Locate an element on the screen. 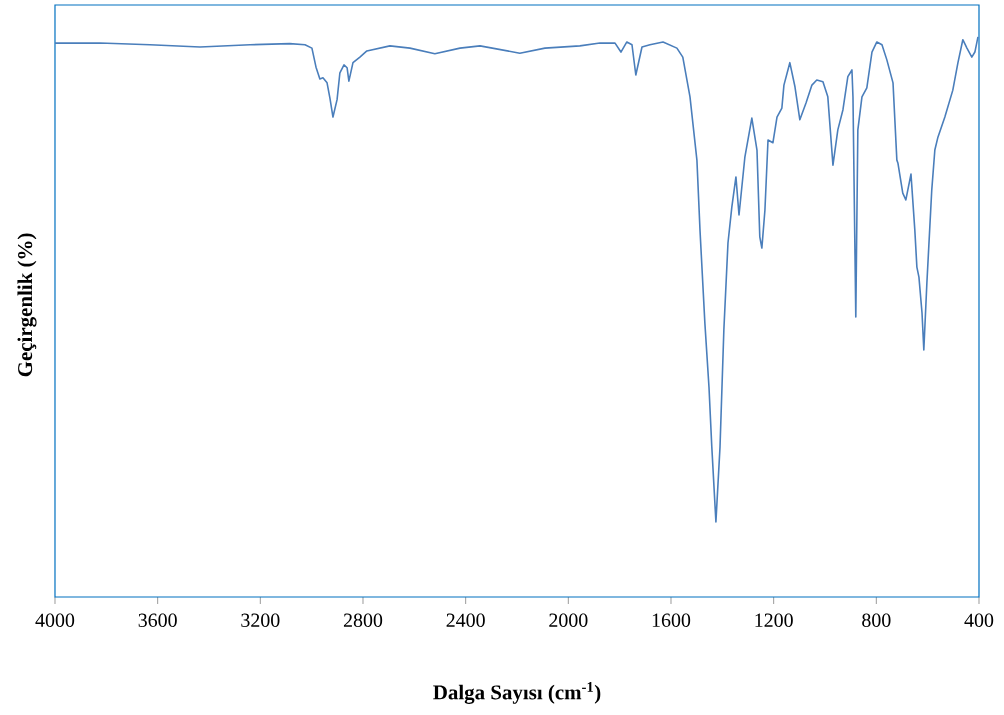 The height and width of the screenshot is (715, 1004). x-tick-label: 3200 is located at coordinates (260, 620).